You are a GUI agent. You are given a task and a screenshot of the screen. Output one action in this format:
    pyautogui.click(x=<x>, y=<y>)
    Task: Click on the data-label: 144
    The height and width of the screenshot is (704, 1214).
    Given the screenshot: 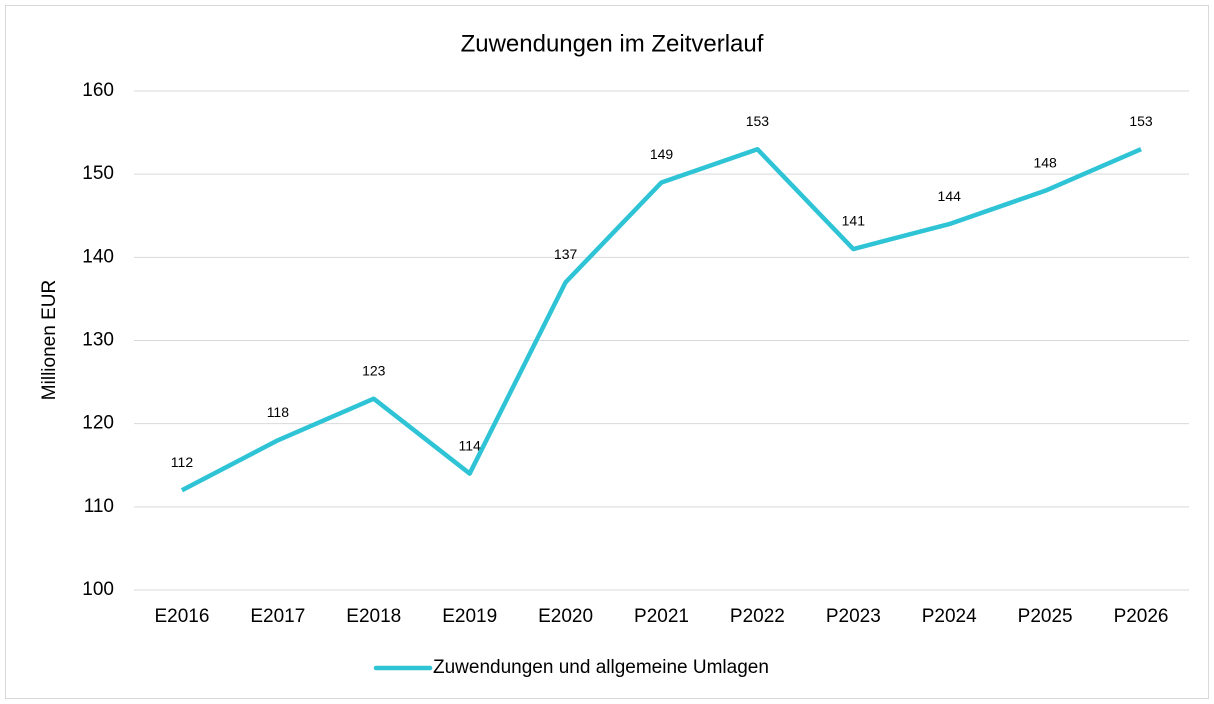 What is the action you would take?
    pyautogui.click(x=950, y=196)
    